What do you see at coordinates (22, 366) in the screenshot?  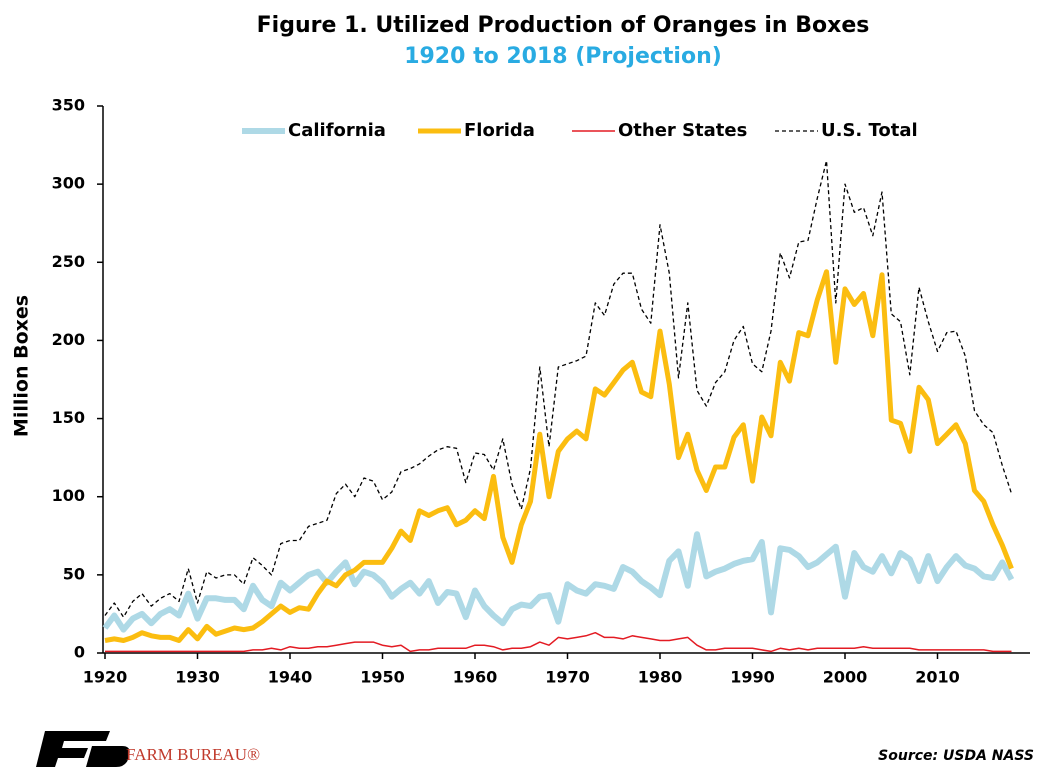 I see `y-axis-label: Million Boxes` at bounding box center [22, 366].